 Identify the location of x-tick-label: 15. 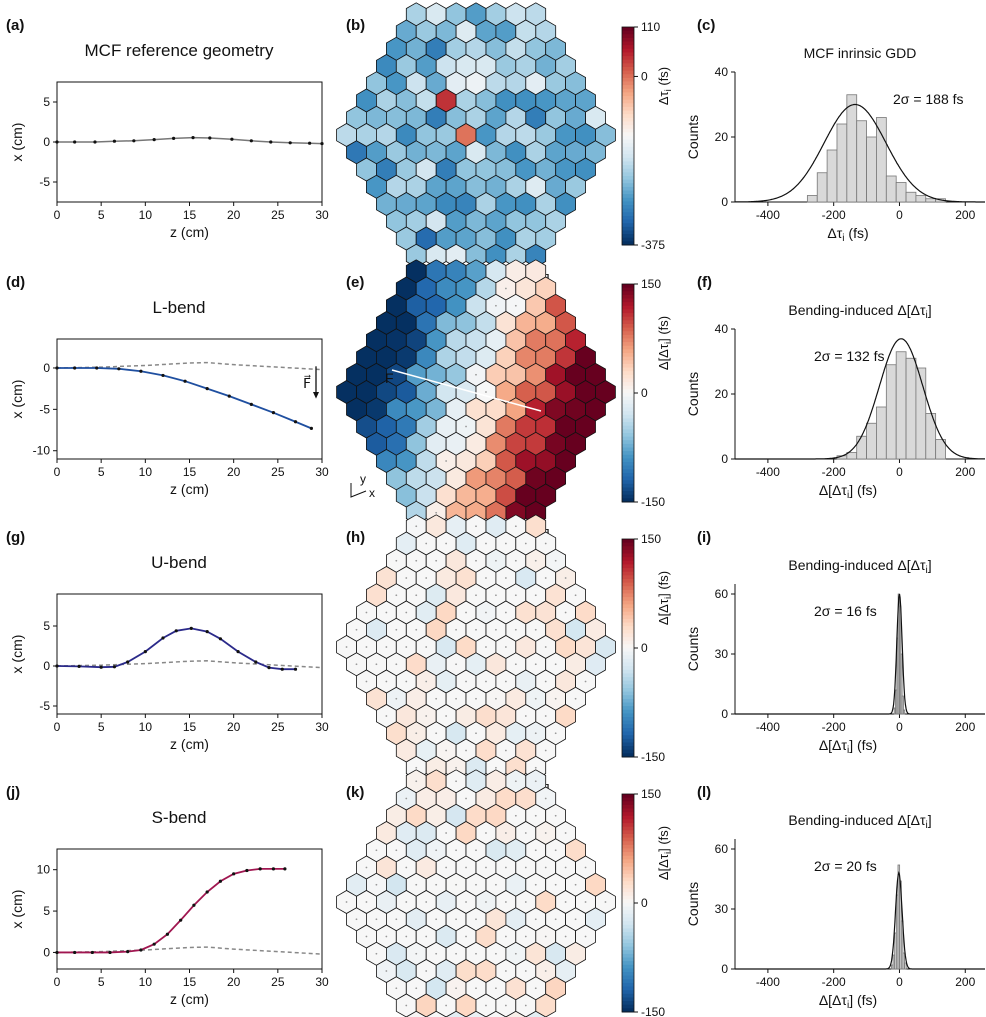
(190, 727).